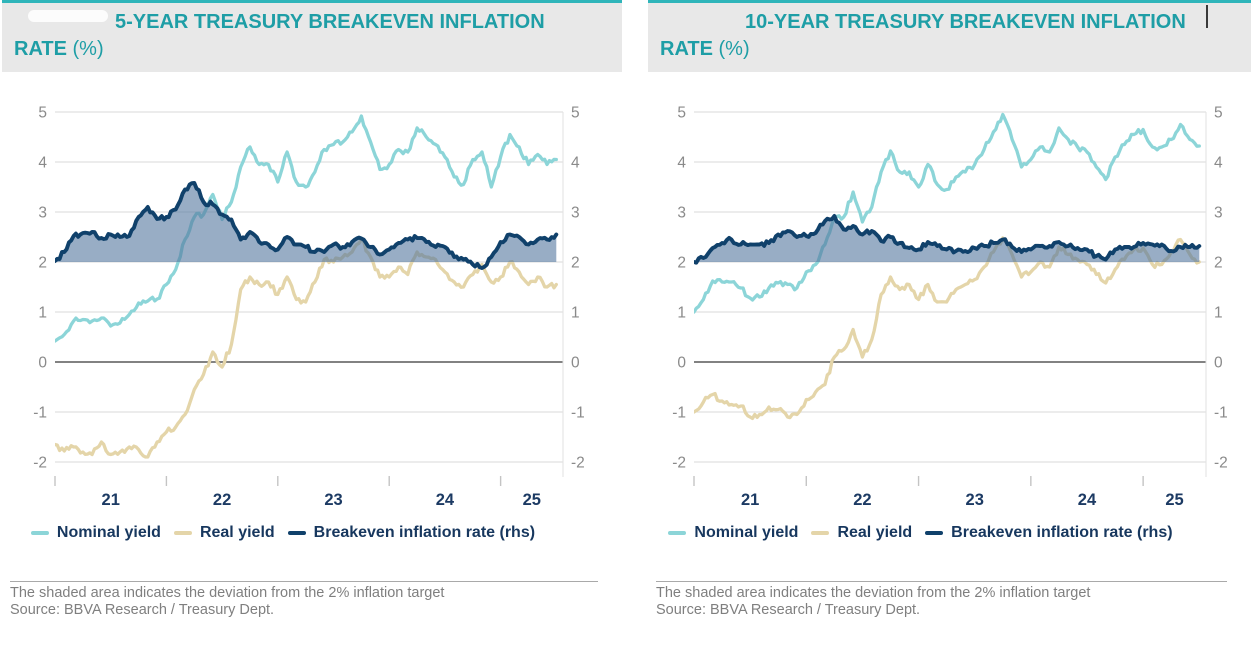 The image size is (1251, 652). I want to click on whiteout-smudge, so click(68, 16).